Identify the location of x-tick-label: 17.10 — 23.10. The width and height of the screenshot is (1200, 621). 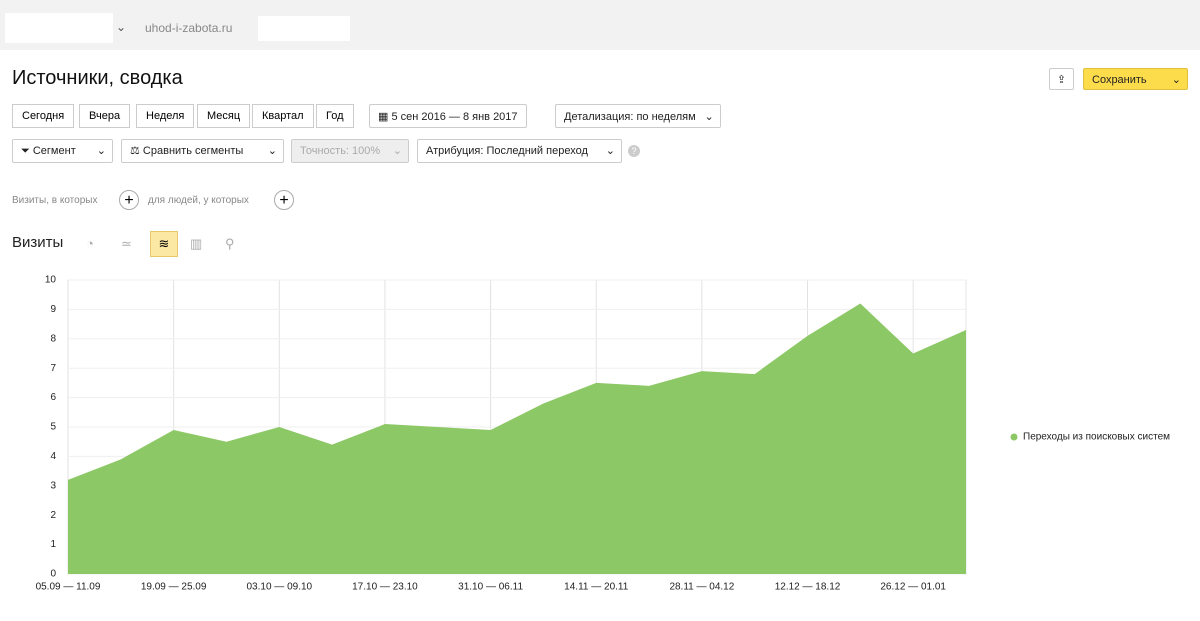
(385, 587).